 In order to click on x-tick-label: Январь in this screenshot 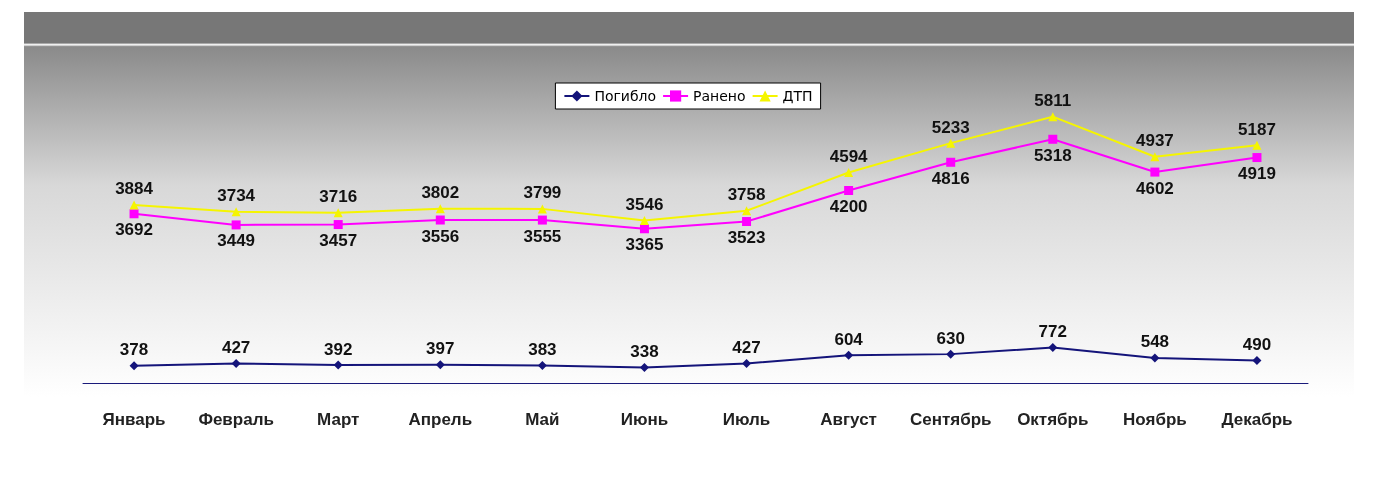, I will do `click(134, 419)`.